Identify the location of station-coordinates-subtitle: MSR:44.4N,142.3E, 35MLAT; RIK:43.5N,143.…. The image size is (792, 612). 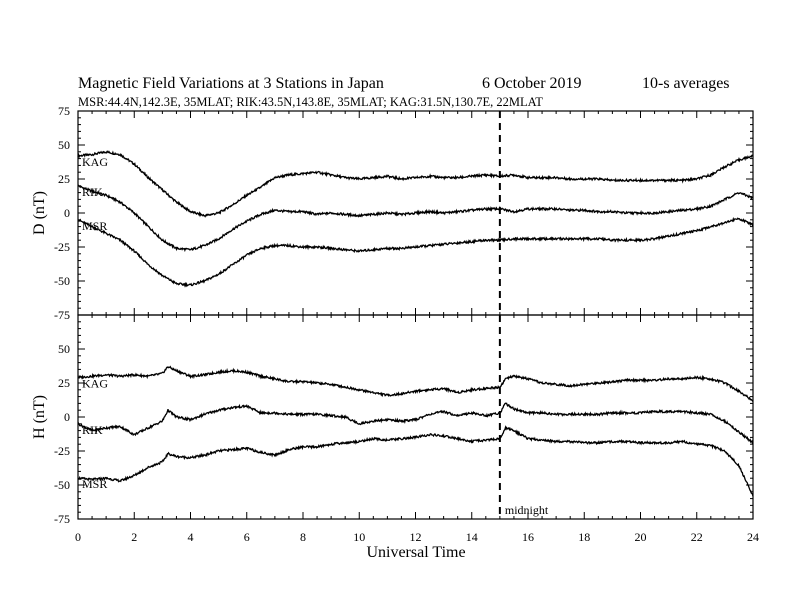
(310, 102).